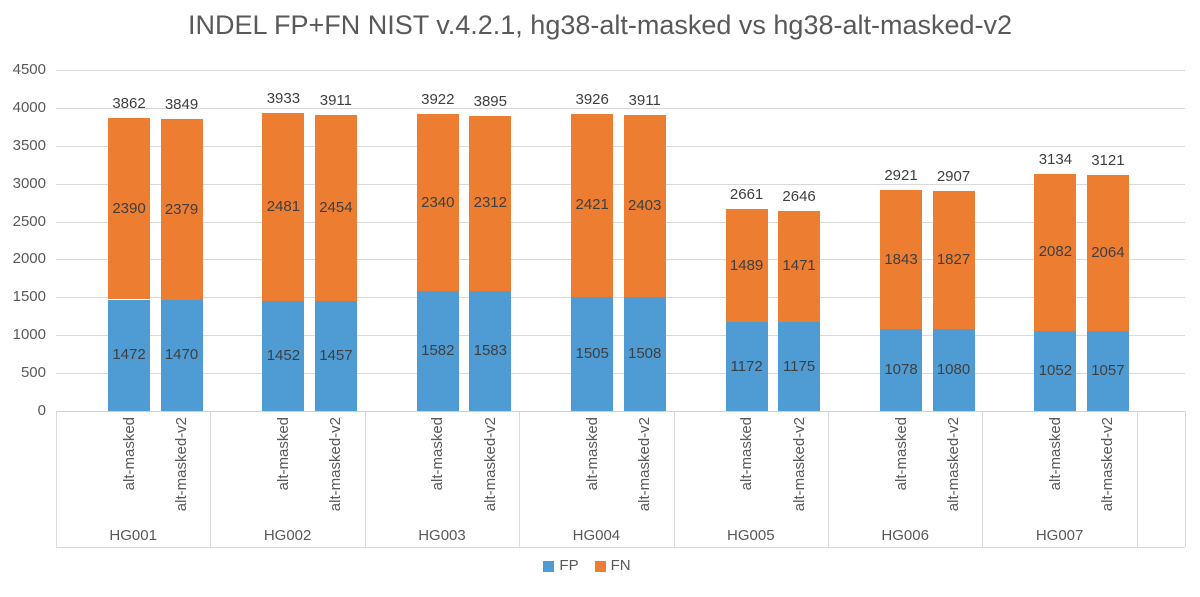  I want to click on fn-value-label: 2340, so click(438, 202).